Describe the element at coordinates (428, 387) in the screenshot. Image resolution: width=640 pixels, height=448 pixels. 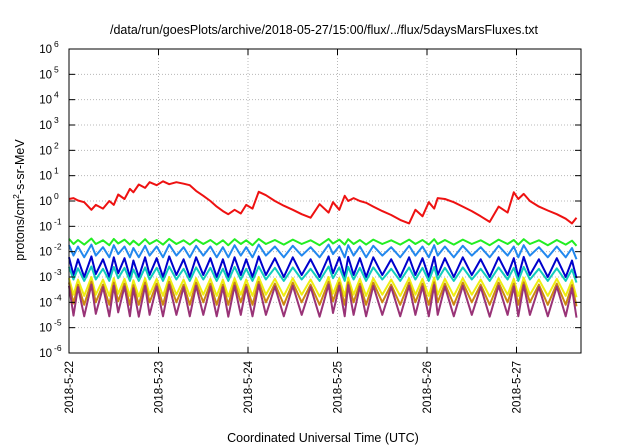
I see `x-tick-label: 2018-5-26` at that location.